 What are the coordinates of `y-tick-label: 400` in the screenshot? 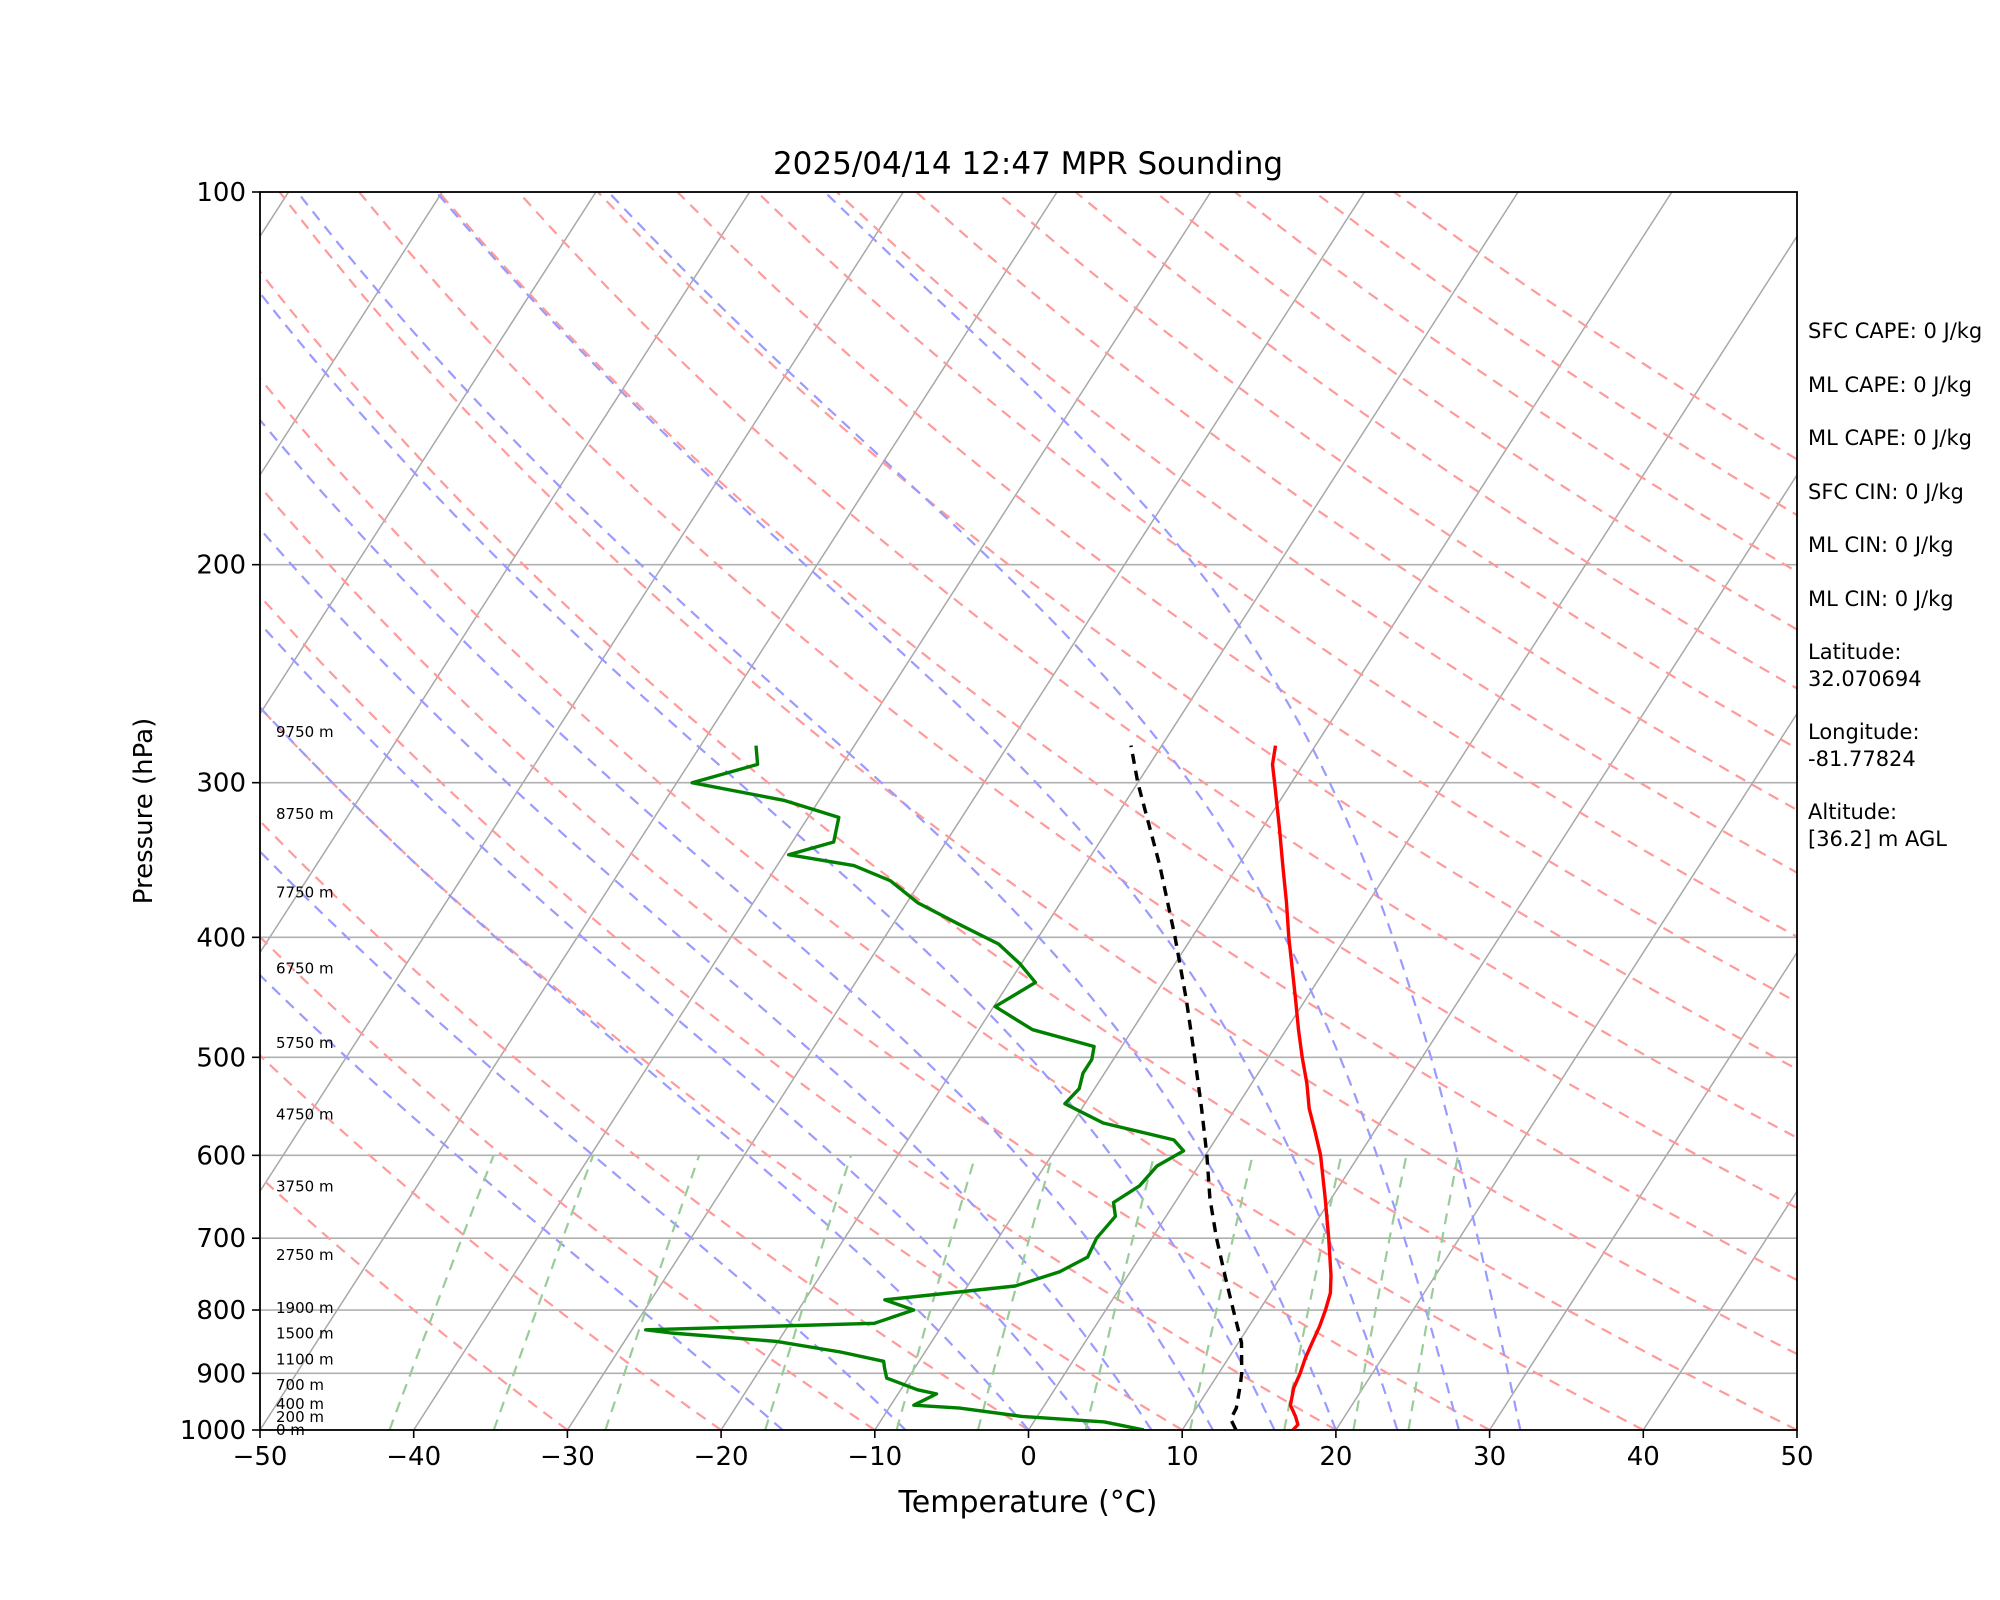 It's located at (221, 938).